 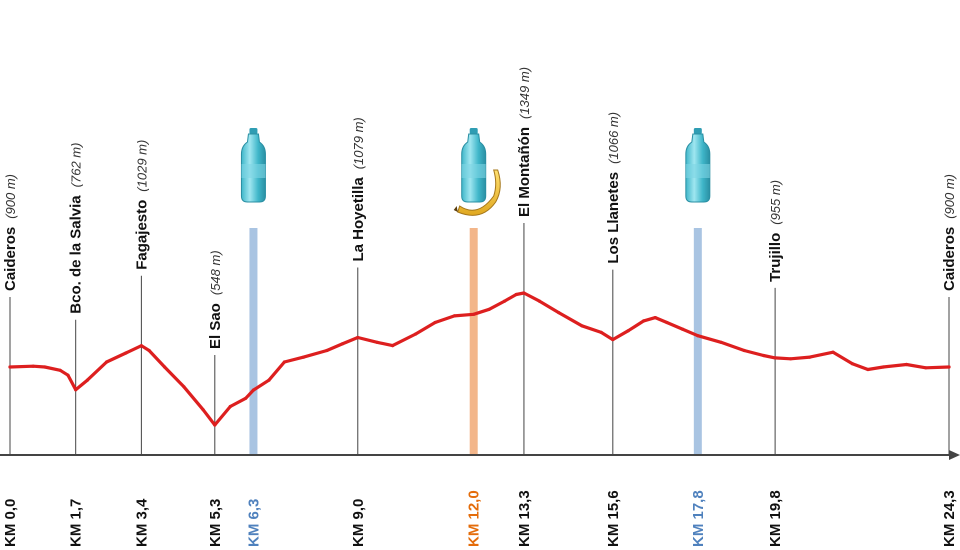 What do you see at coordinates (949, 518) in the screenshot?
I see `km-tick-label: KM 24,3` at bounding box center [949, 518].